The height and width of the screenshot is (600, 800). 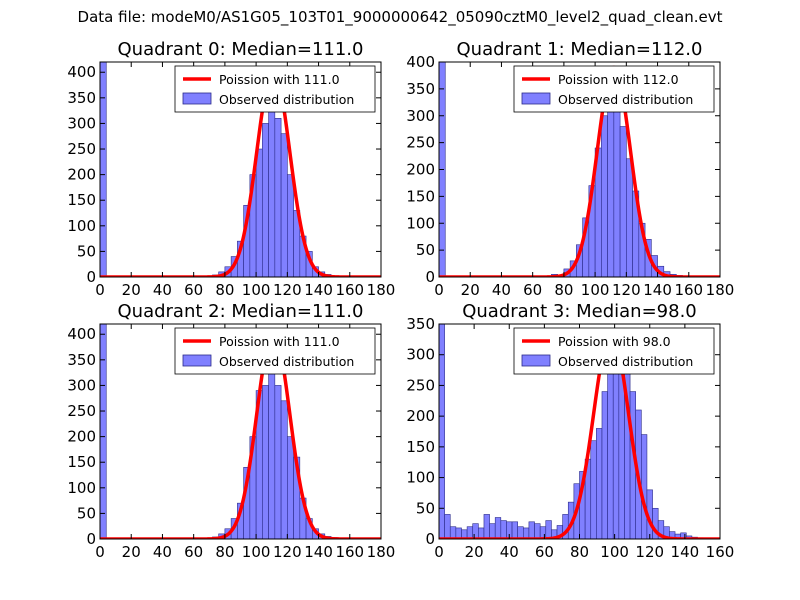 I want to click on legend: Poission with 112.0 Observed distribution, so click(x=614, y=89).